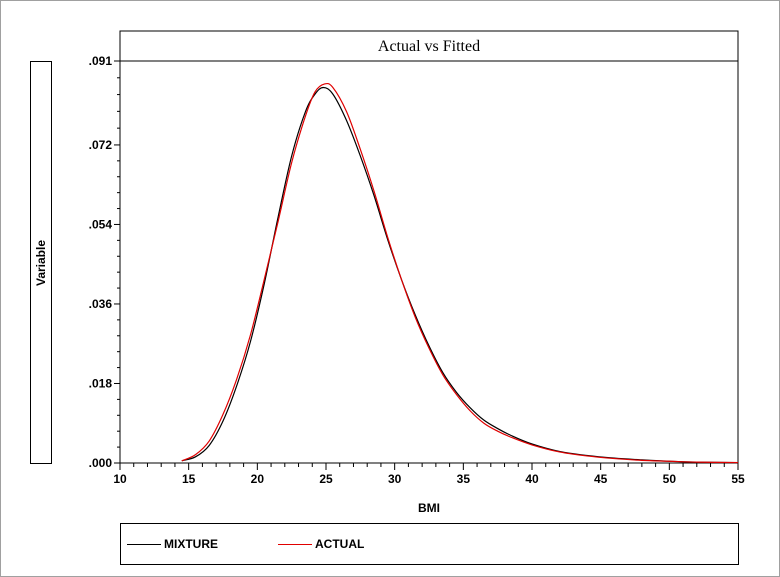 This screenshot has height=577, width=780. I want to click on title-box, so click(429, 46).